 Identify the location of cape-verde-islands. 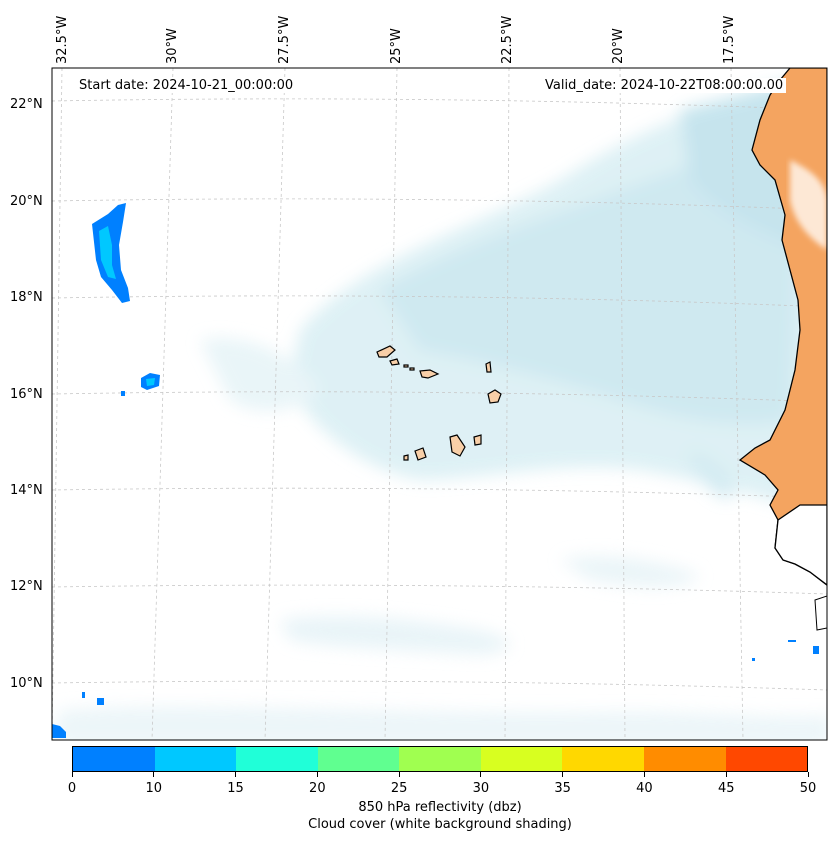
(439, 403).